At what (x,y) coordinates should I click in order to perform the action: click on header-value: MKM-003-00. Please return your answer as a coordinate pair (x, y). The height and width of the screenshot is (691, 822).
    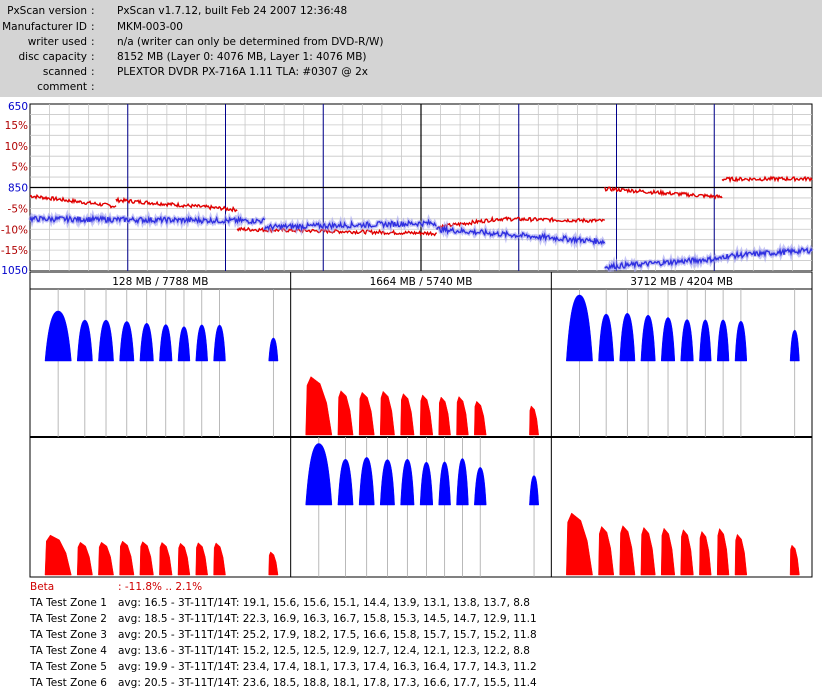
    Looking at the image, I should click on (150, 27).